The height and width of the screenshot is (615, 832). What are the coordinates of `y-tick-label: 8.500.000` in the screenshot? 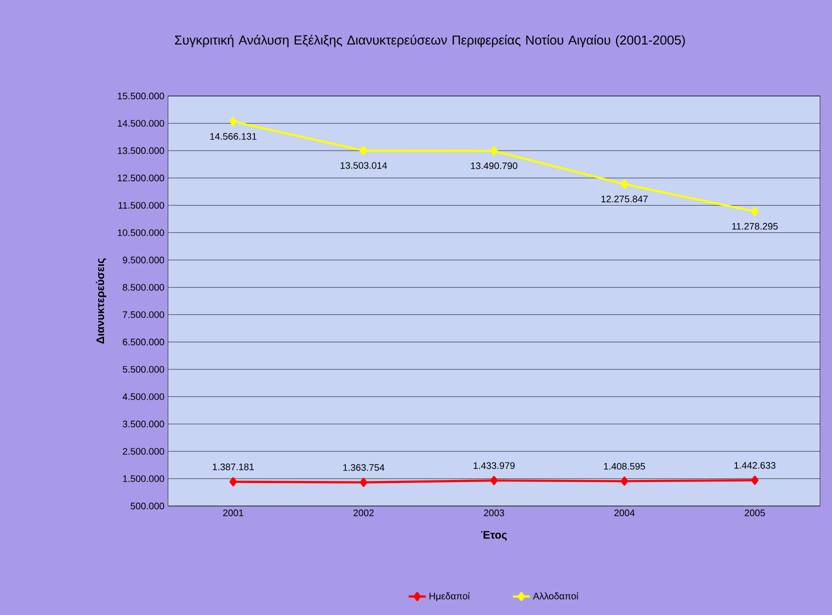 It's located at (143, 287).